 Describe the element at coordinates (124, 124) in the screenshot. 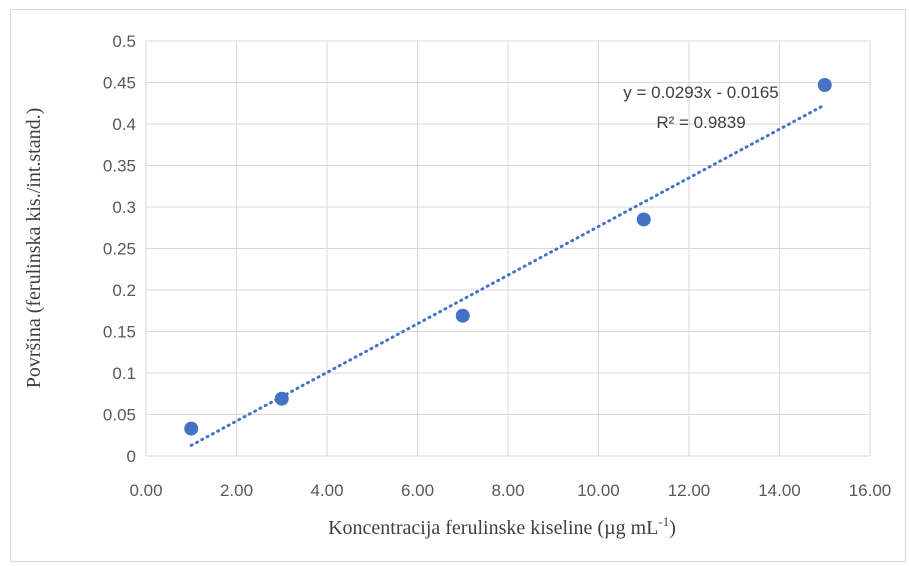

I see `y-tick-label: 0.4` at that location.